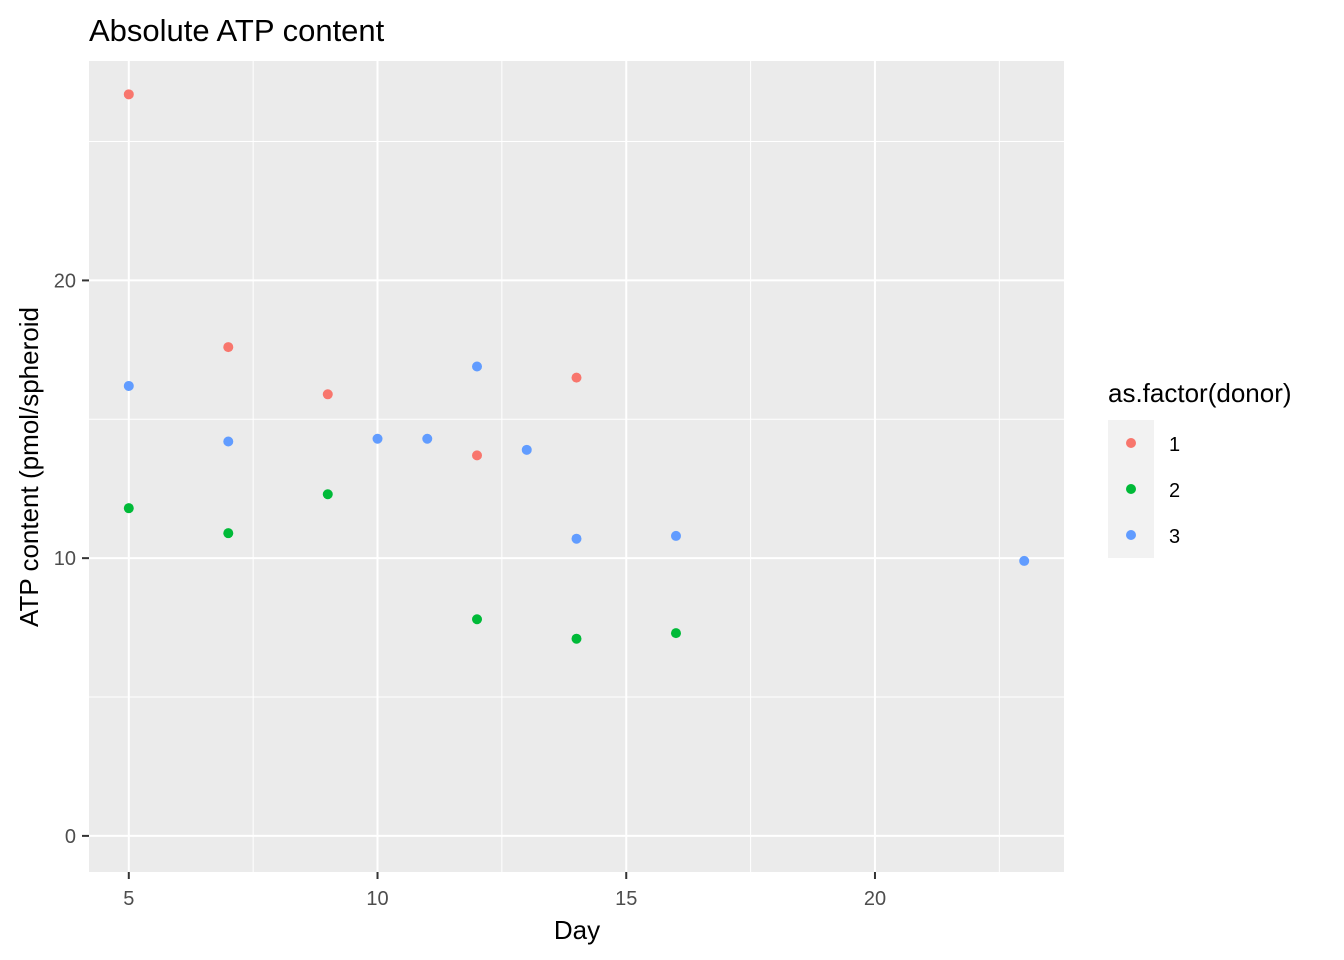 The image size is (1344, 960). Describe the element at coordinates (29, 467) in the screenshot. I see `y-axis-title: ATP content (pmol/spheroid` at that location.